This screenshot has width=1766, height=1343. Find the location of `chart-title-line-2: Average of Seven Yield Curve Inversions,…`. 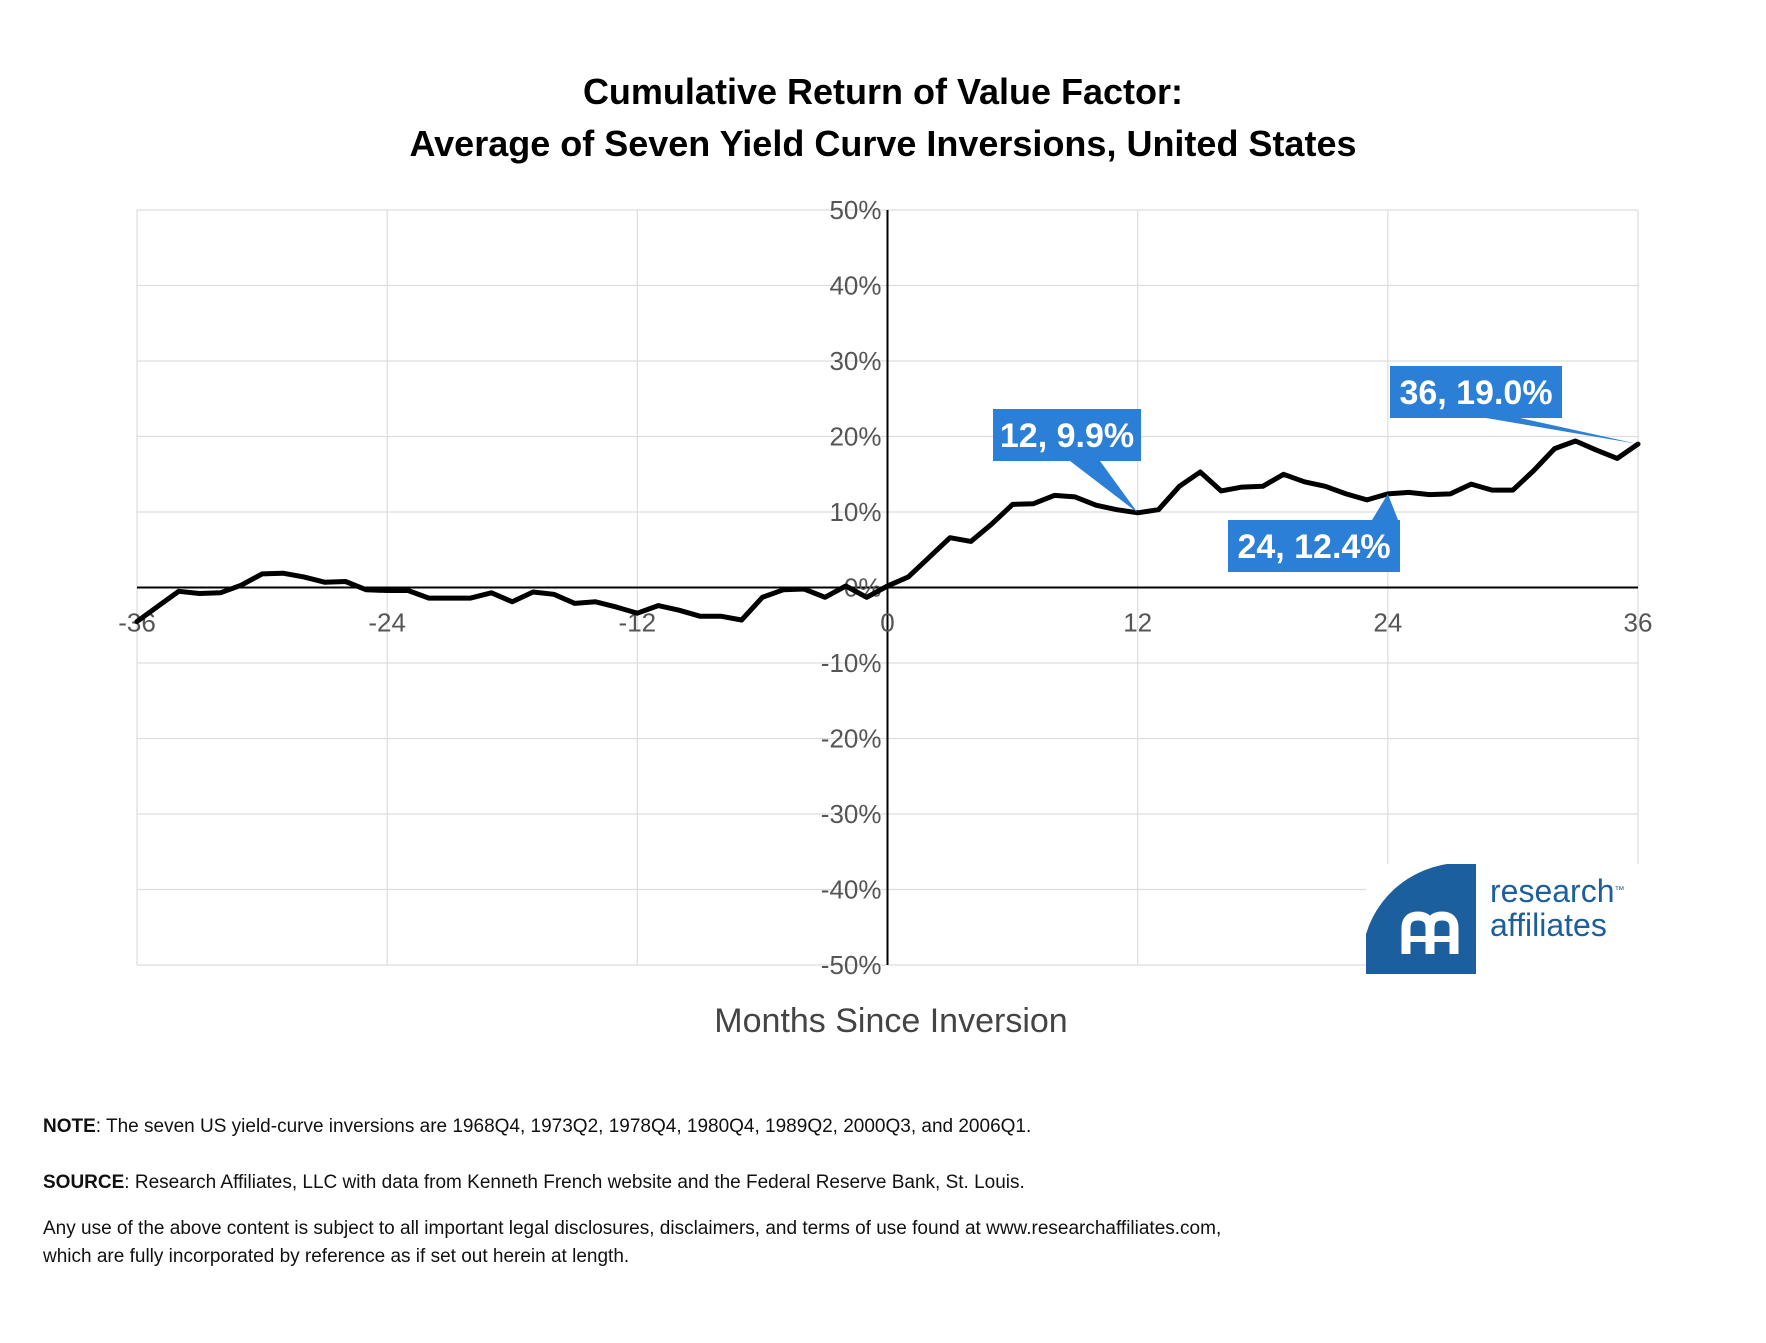

chart-title-line-2: Average of Seven Yield Curve Inversions,… is located at coordinates (883, 143).